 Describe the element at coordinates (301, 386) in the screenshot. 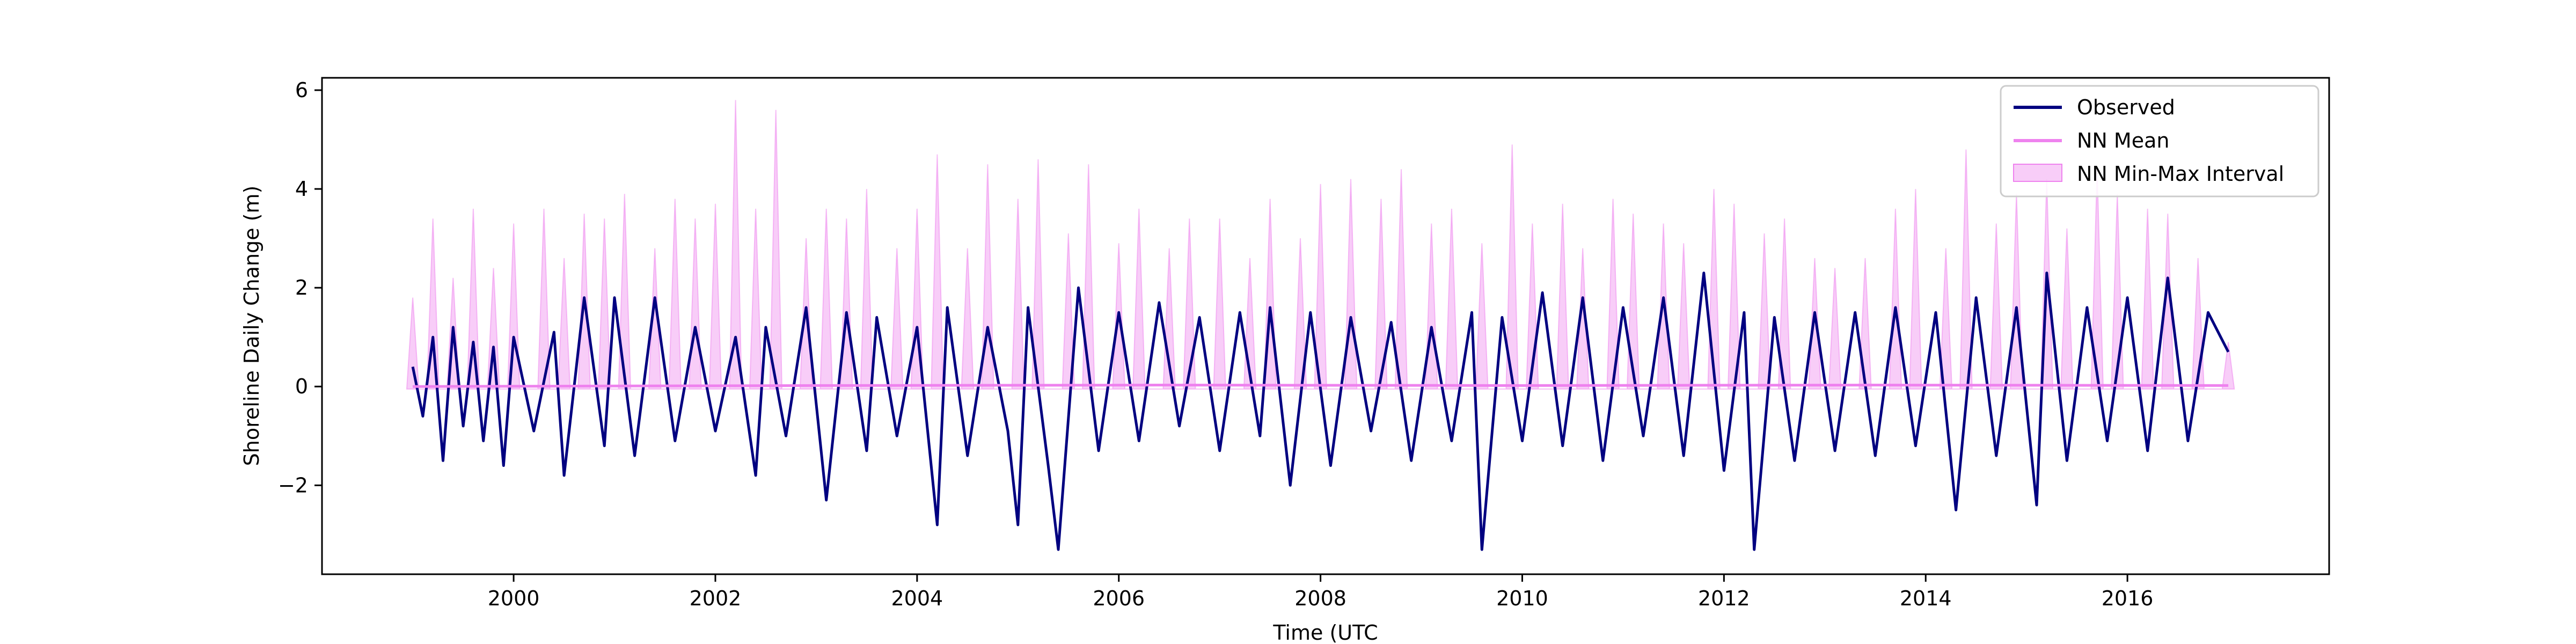

I see `y-tick-label: 0` at that location.